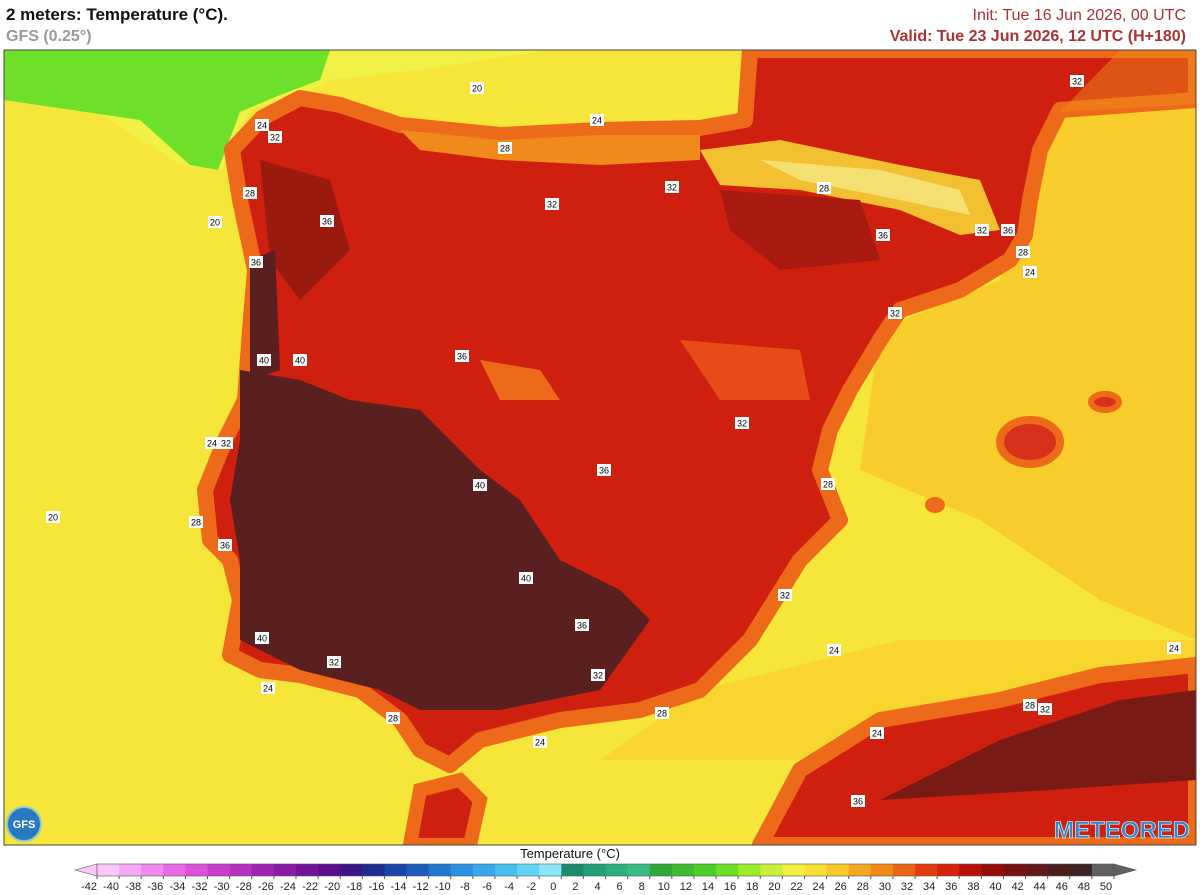 The width and height of the screenshot is (1200, 895). What do you see at coordinates (133, 887) in the screenshot?
I see `colorbar-tick-label: -38` at bounding box center [133, 887].